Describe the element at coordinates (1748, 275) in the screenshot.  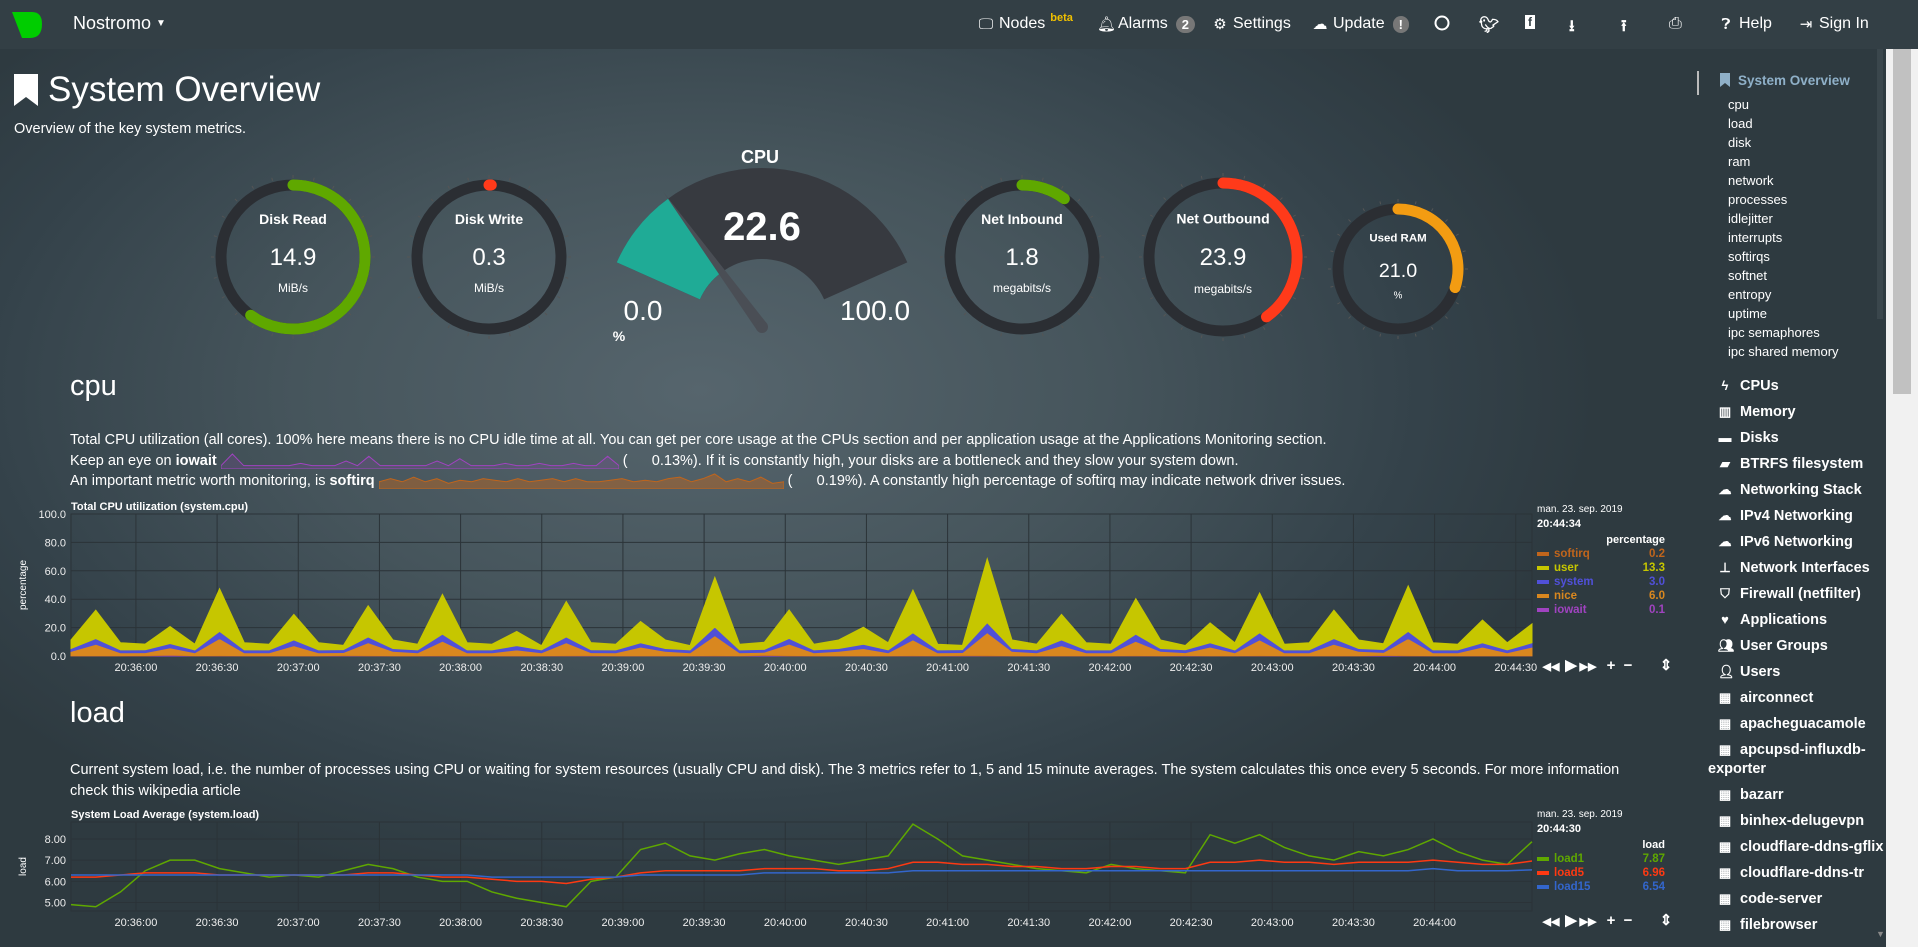
I see `sidebar-subitem-softnet: softnet` at that location.